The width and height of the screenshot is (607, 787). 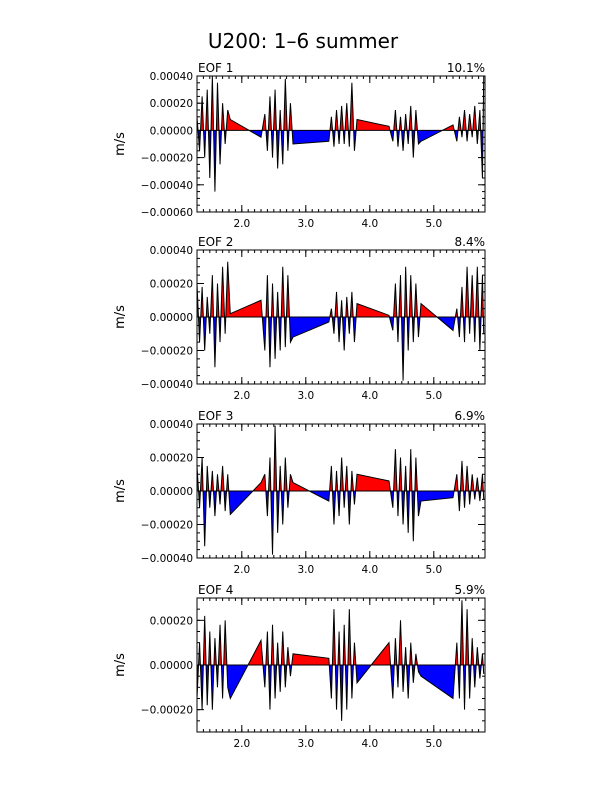 I want to click on variance-label: 6.9%, so click(x=470, y=416).